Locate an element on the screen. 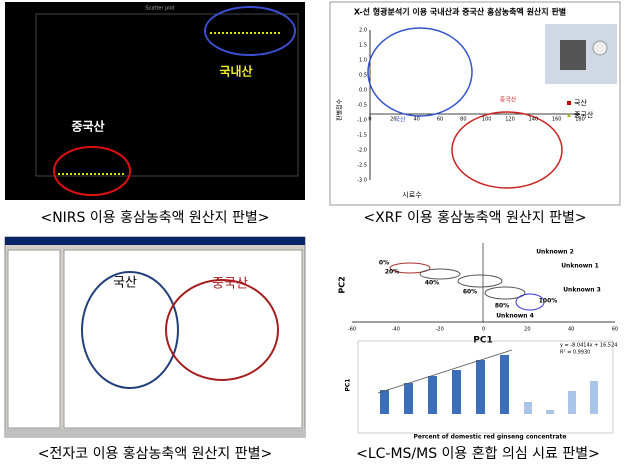  side-panel is located at coordinates (34, 339).